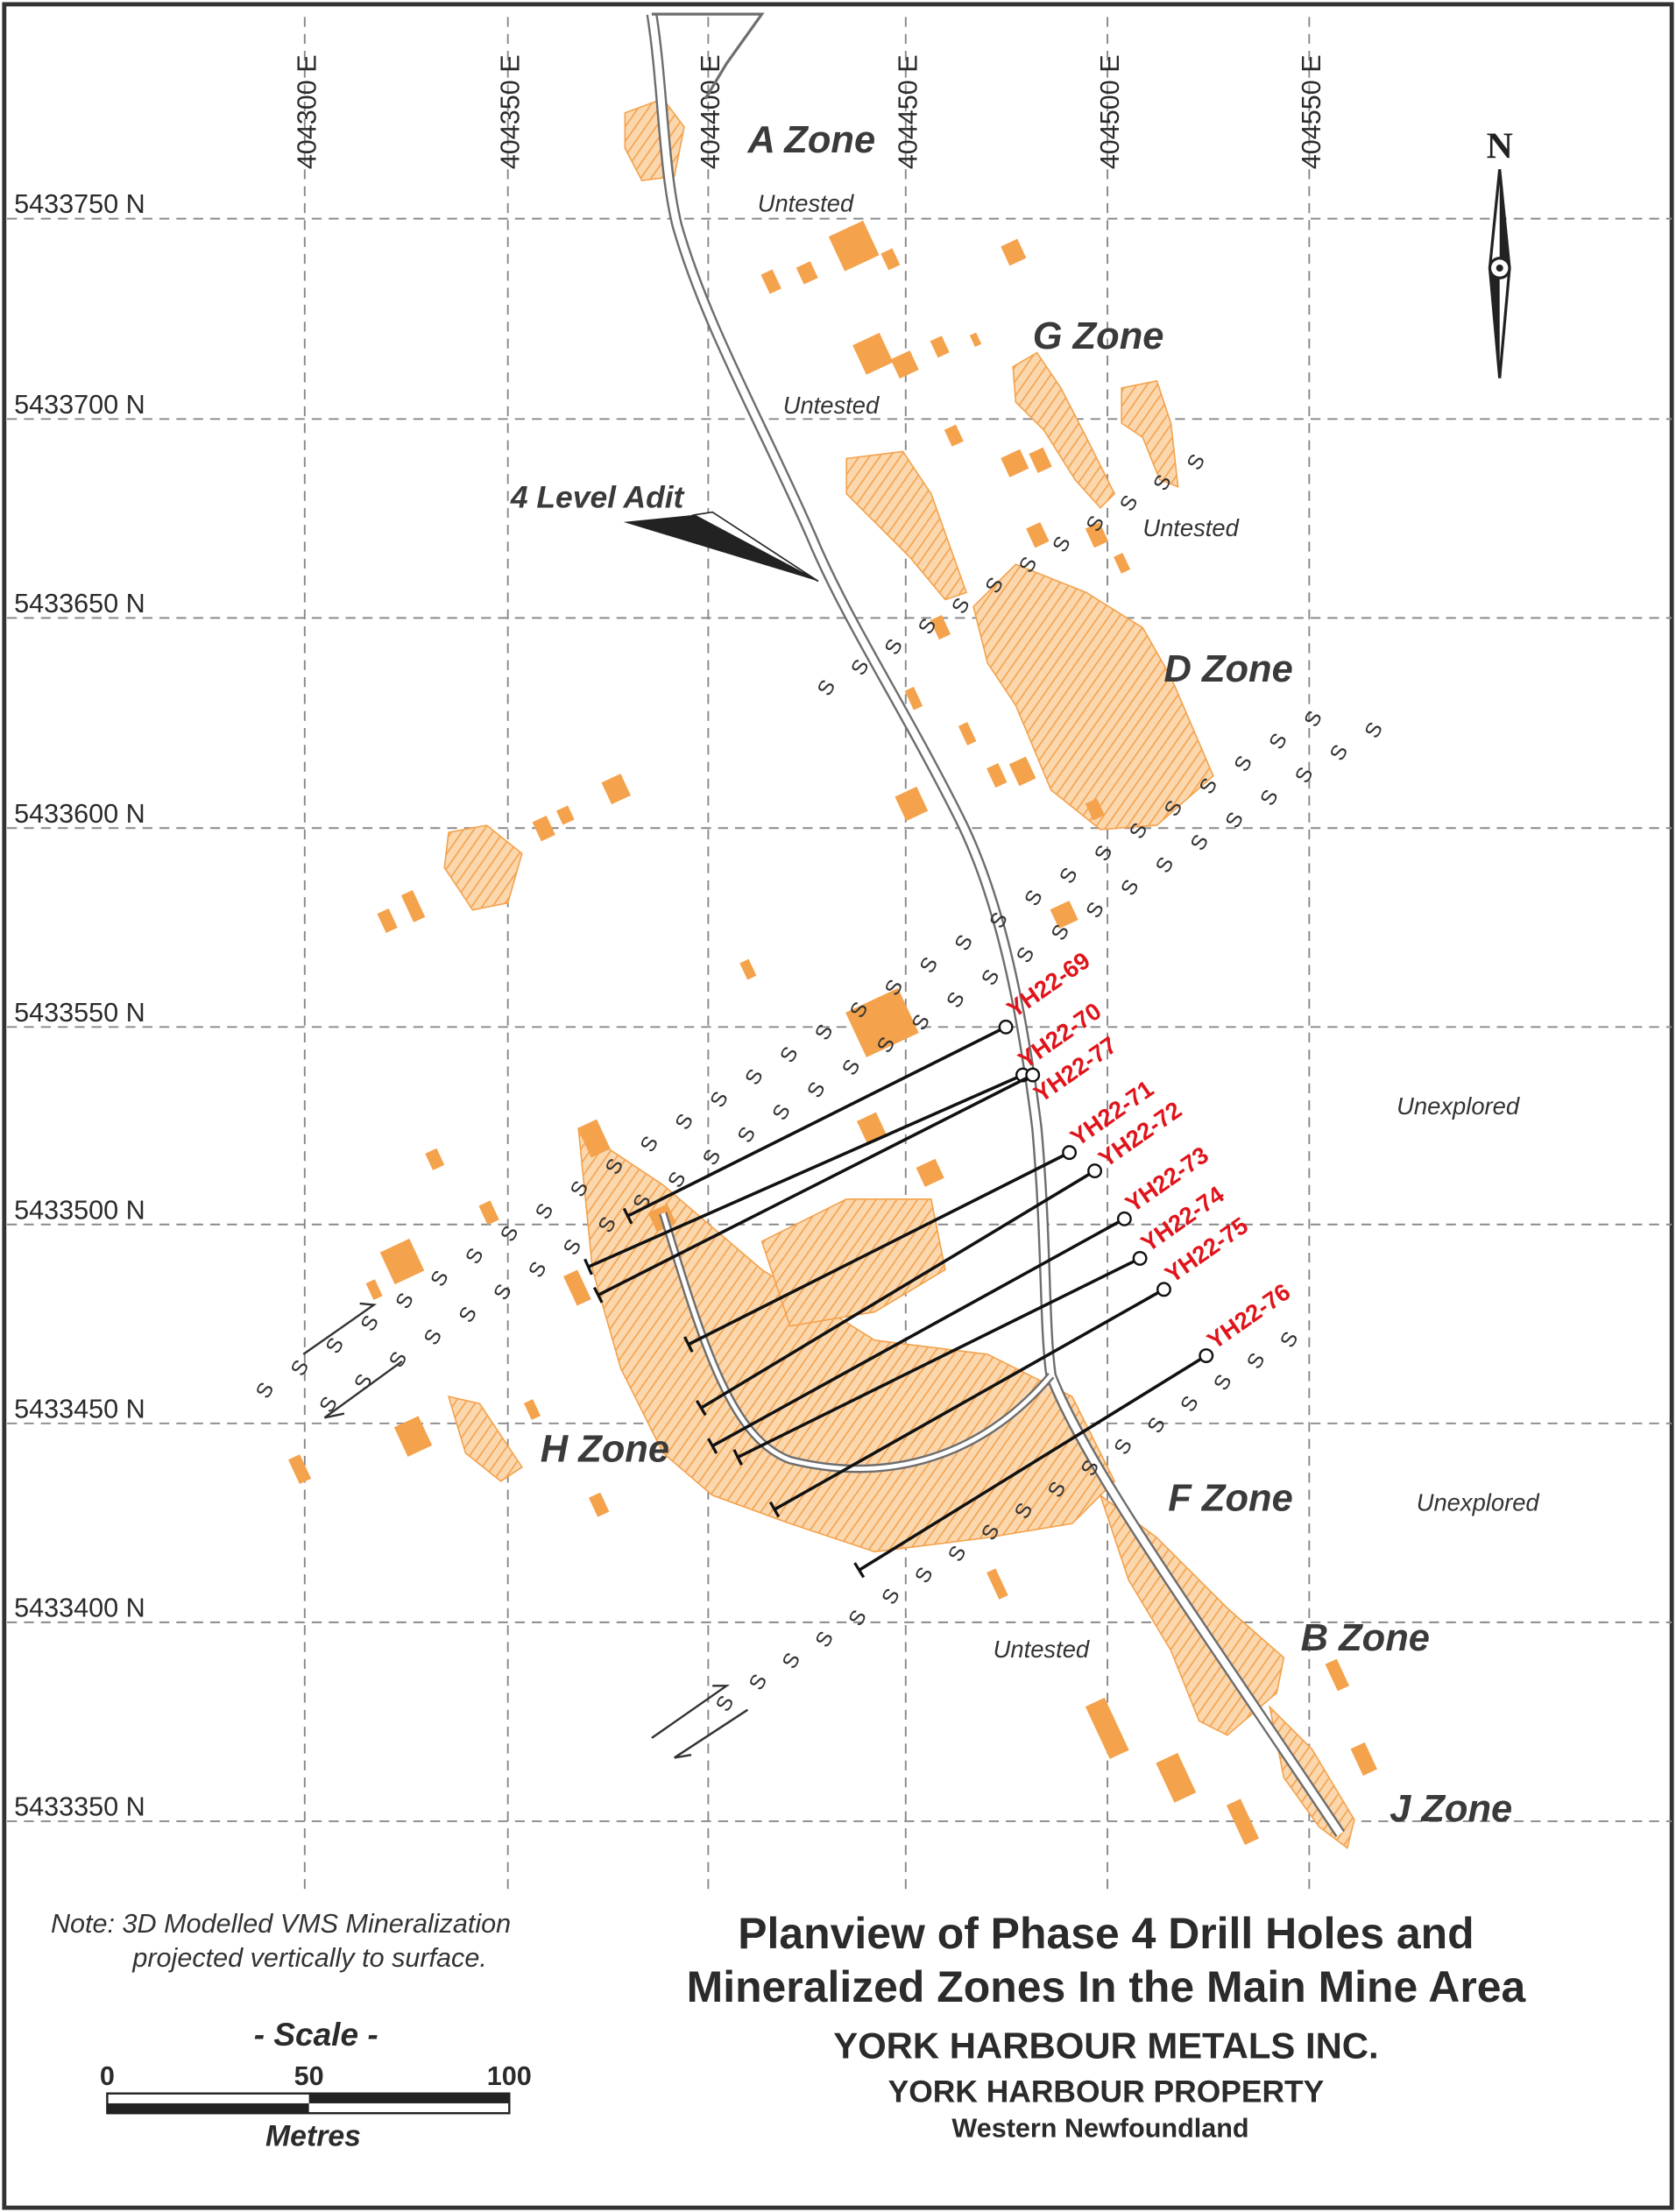  What do you see at coordinates (597, 497) in the screenshot?
I see `adit-label: 4 Level Adit` at bounding box center [597, 497].